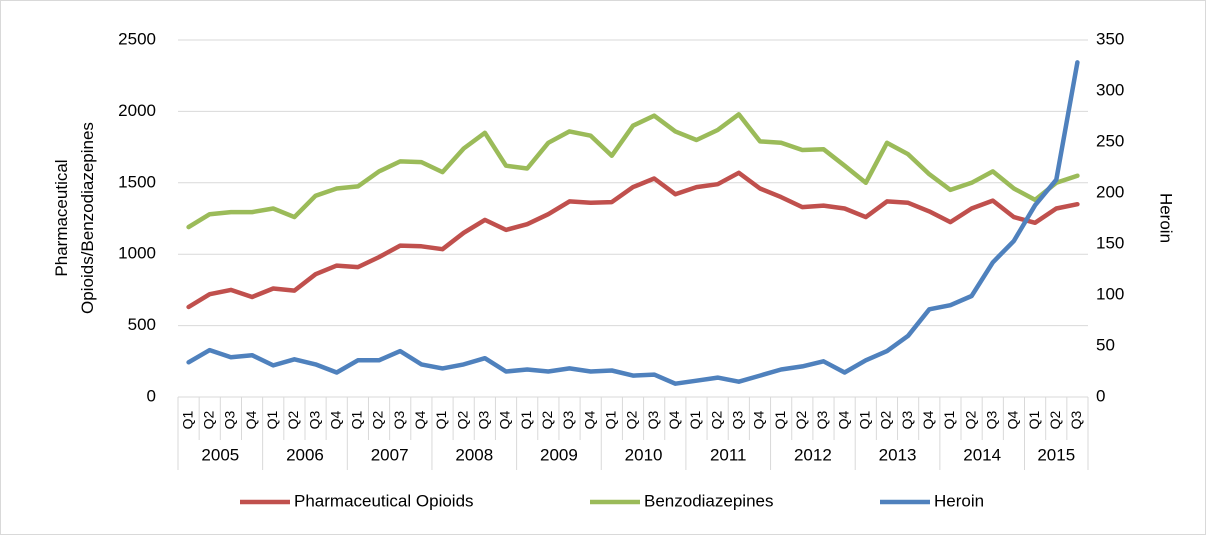  What do you see at coordinates (142, 324) in the screenshot?
I see `y-tick-label: 500` at bounding box center [142, 324].